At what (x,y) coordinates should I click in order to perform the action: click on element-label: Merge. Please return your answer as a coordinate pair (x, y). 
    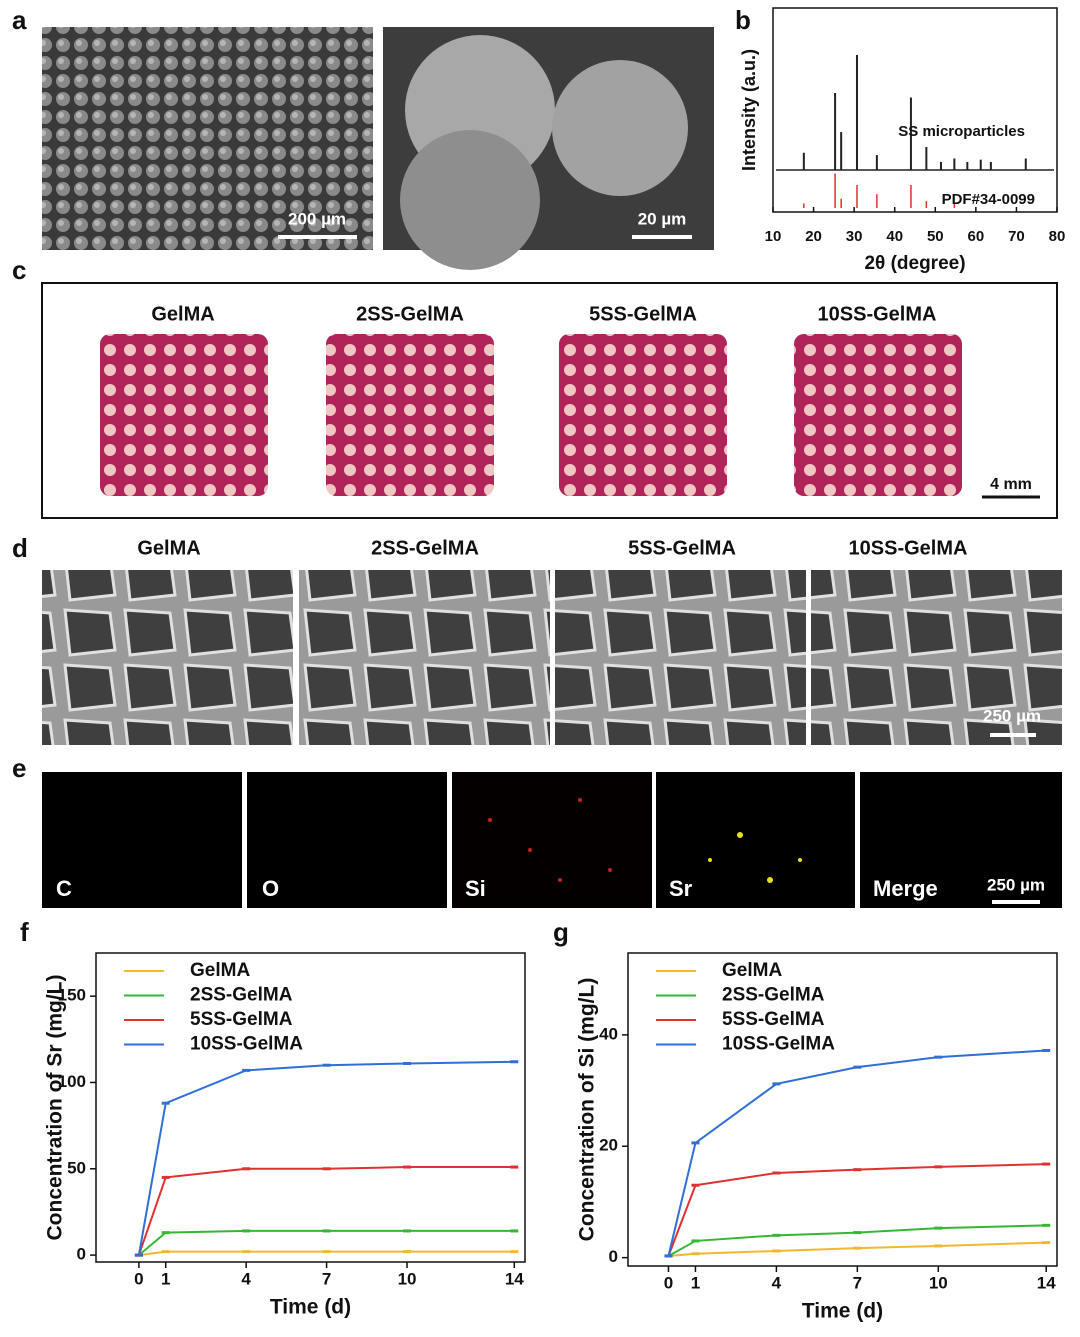
    Looking at the image, I should click on (905, 888).